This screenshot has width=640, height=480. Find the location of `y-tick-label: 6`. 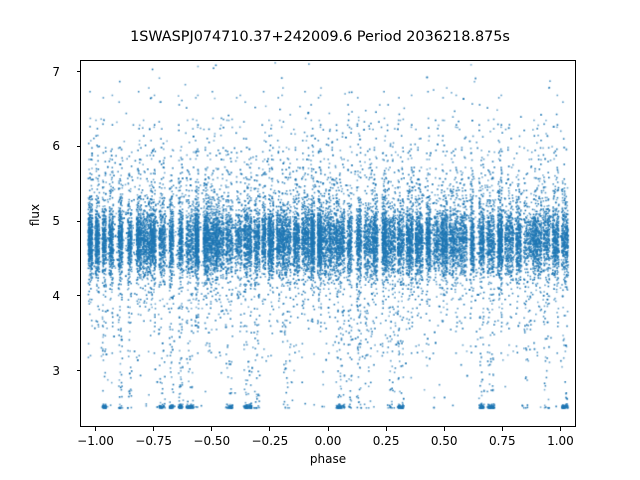

y-tick-label: 6 is located at coordinates (56, 146).